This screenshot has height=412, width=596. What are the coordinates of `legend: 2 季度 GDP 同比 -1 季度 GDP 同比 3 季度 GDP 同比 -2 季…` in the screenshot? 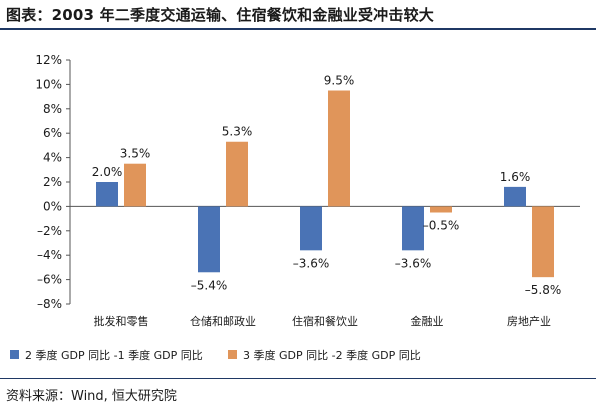 It's located at (215, 355).